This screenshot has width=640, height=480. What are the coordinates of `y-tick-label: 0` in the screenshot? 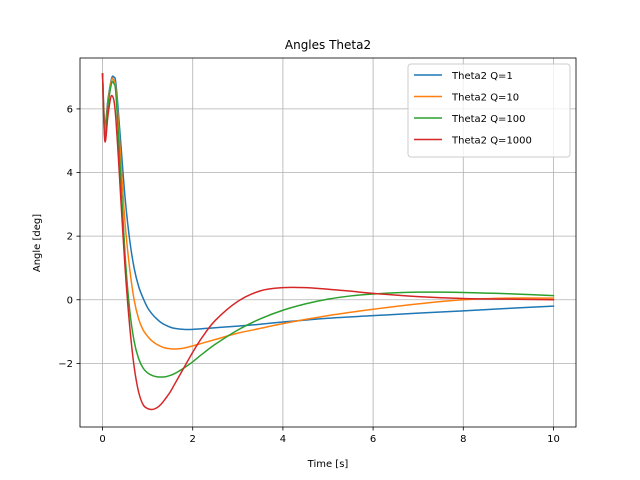 It's located at (70, 300).